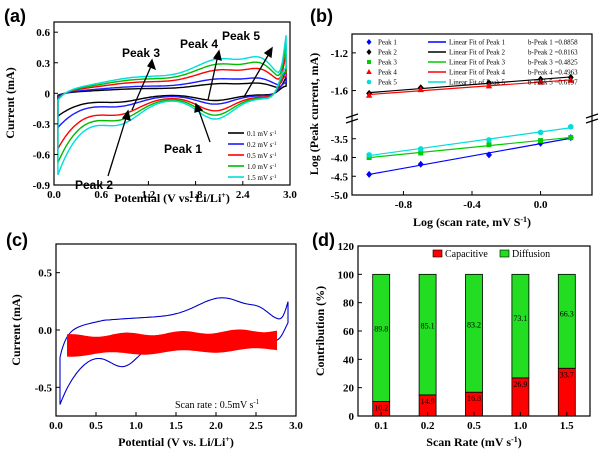  I want to click on peak-4-arrowhead, so click(217, 55).